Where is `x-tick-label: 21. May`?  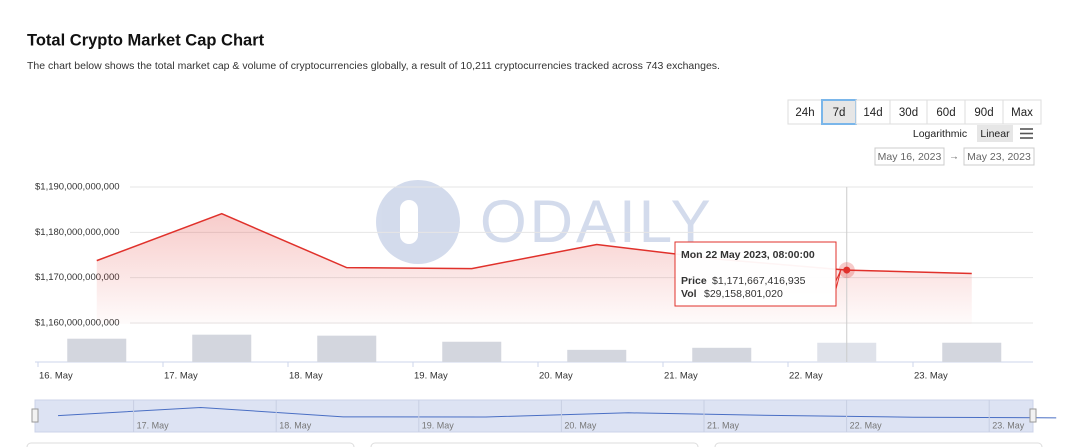
x-tick-label: 21. May is located at coordinates (681, 376).